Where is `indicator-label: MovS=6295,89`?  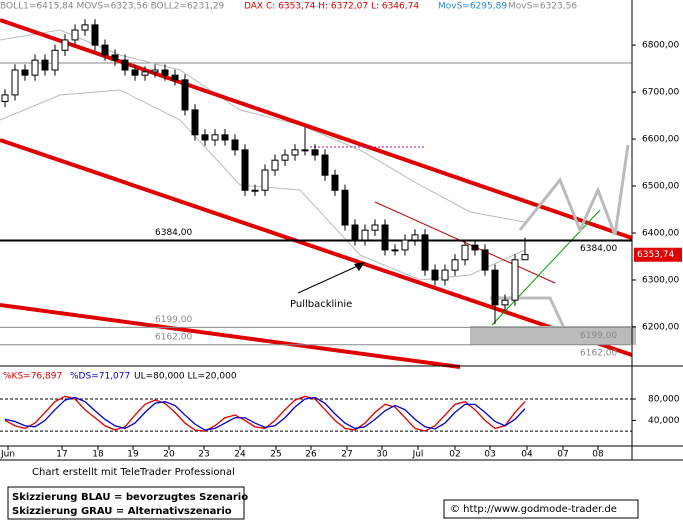 indicator-label: MovS=6295,89 is located at coordinates (472, 7).